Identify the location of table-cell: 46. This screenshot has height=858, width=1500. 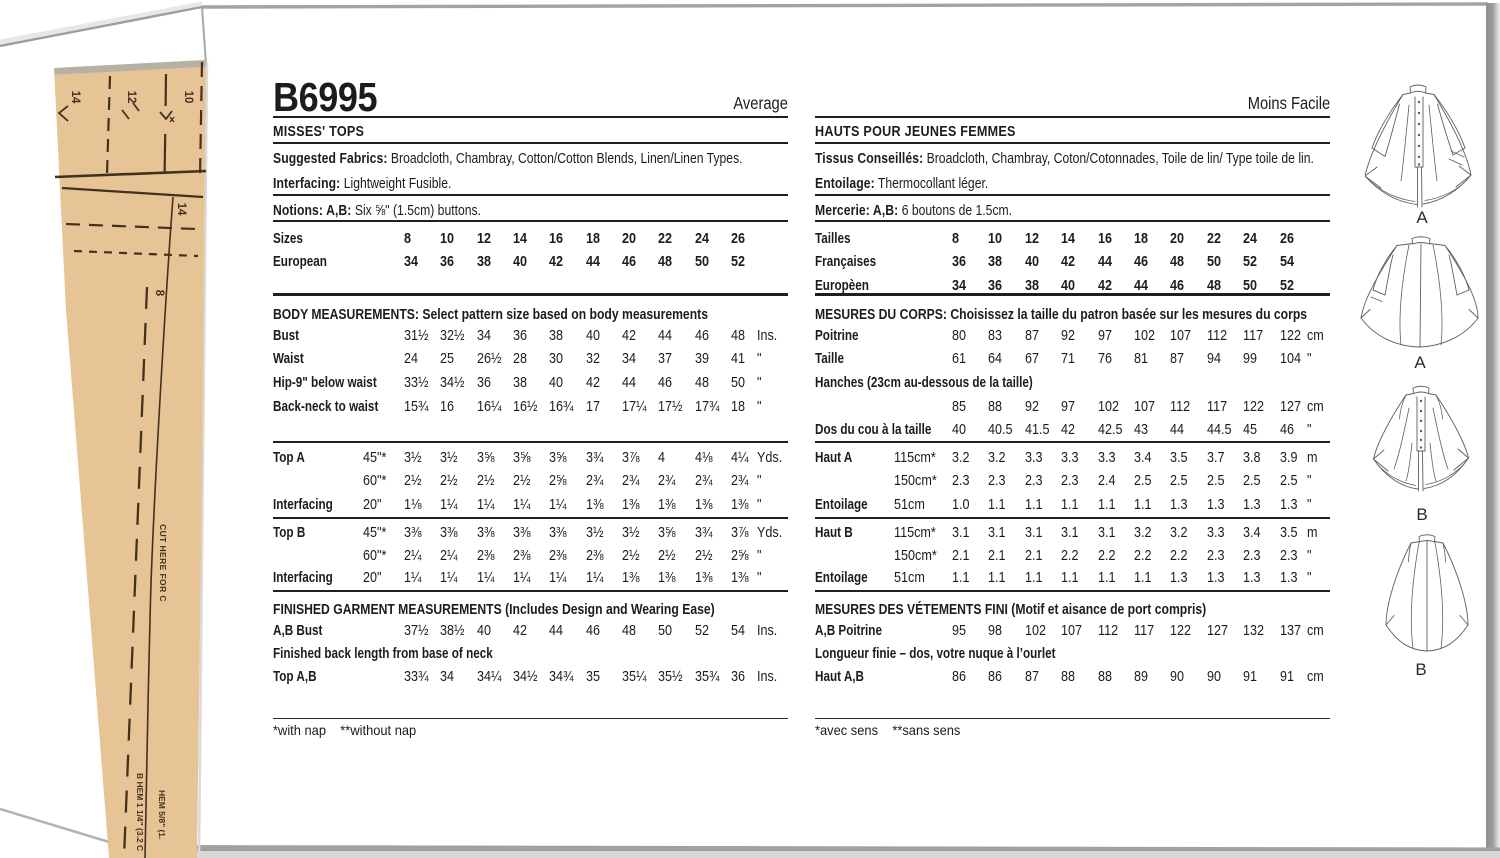
(592, 630).